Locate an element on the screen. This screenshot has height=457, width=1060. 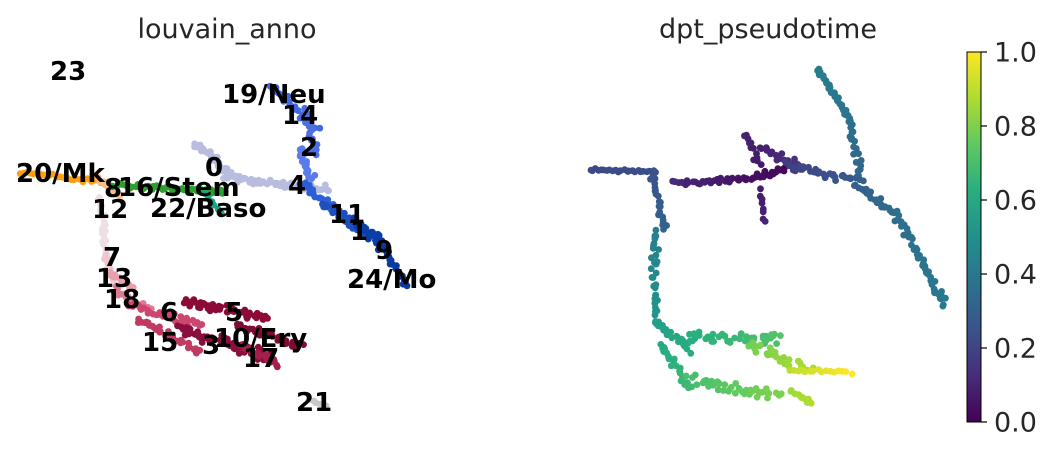
cluster-label: 2 is located at coordinates (309, 148).